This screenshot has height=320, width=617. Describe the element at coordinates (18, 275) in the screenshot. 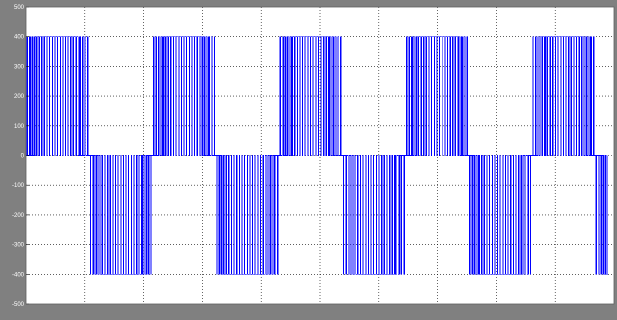

I see `y-tick-label: -400` at that location.